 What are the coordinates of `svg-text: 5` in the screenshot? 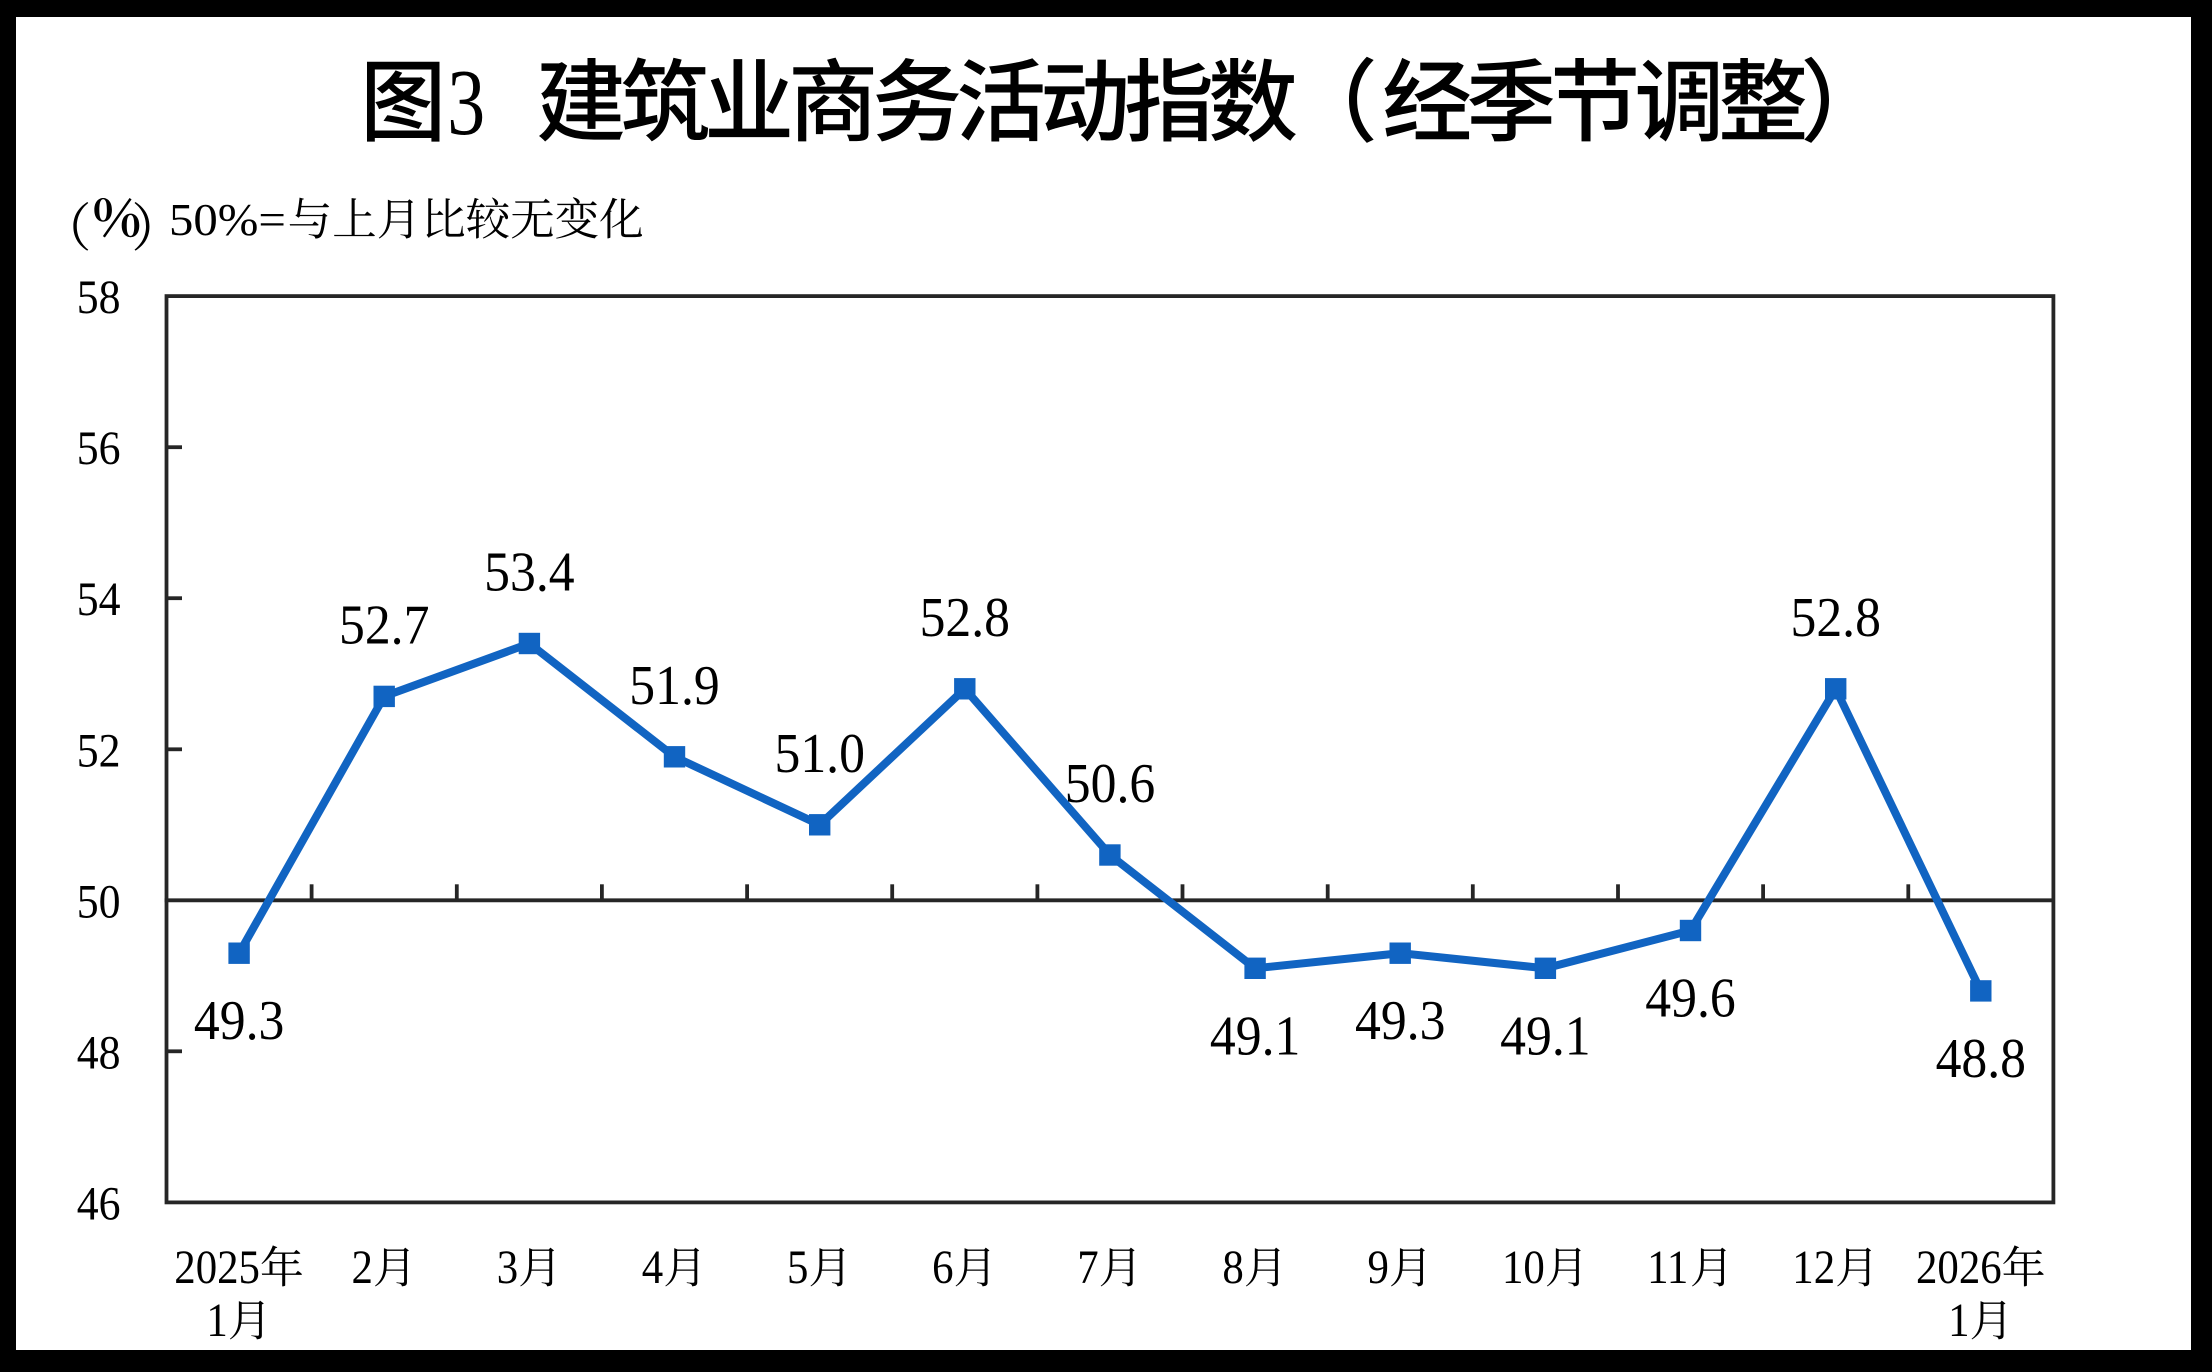 It's located at (797, 1267).